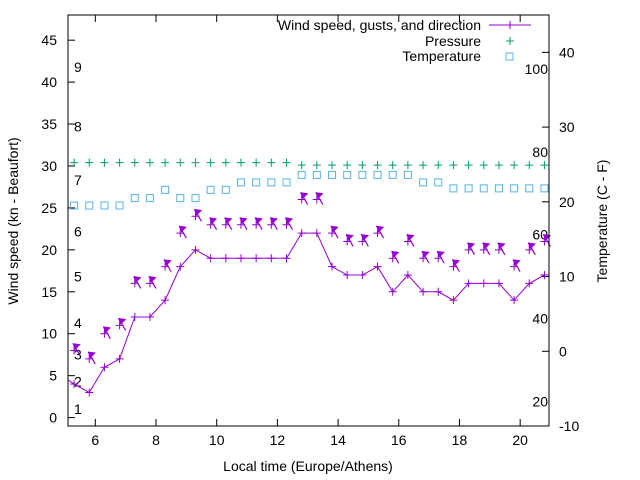 This screenshot has width=640, height=480. What do you see at coordinates (78, 277) in the screenshot?
I see `beaufort-label: 5` at bounding box center [78, 277].